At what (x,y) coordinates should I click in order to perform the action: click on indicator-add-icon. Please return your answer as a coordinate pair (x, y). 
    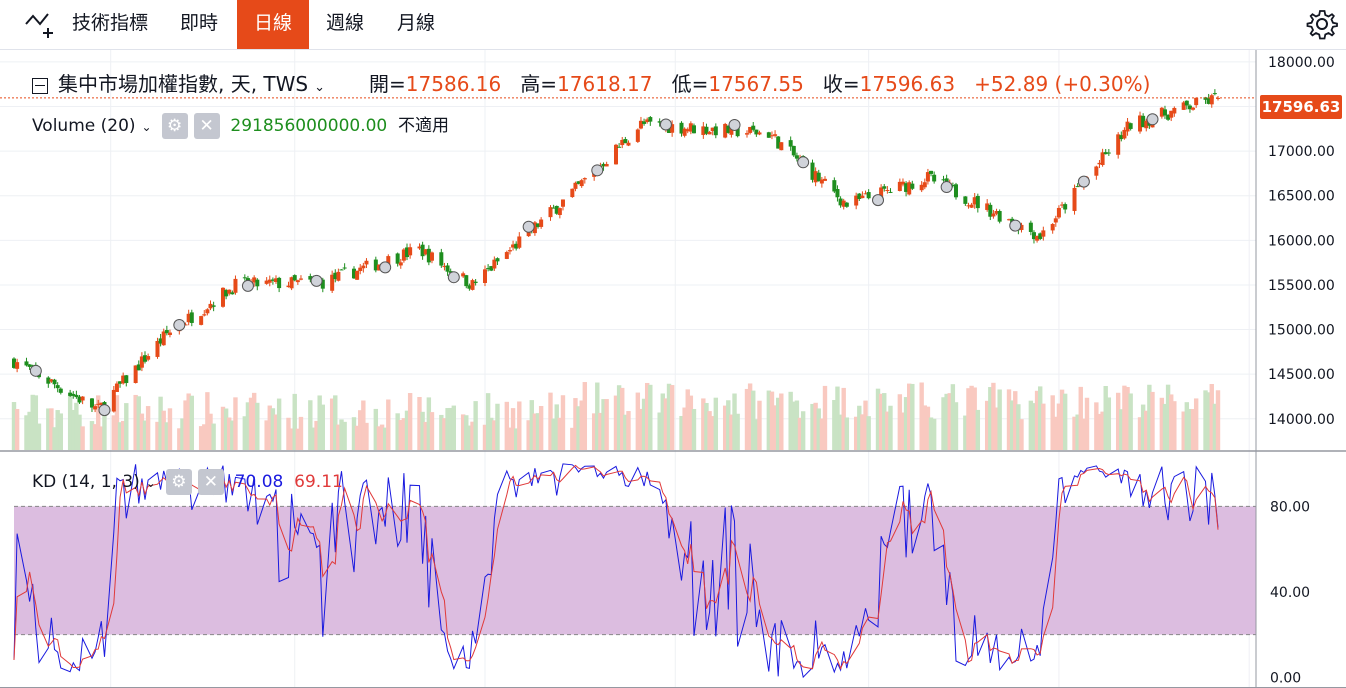
    Looking at the image, I should click on (42, 25).